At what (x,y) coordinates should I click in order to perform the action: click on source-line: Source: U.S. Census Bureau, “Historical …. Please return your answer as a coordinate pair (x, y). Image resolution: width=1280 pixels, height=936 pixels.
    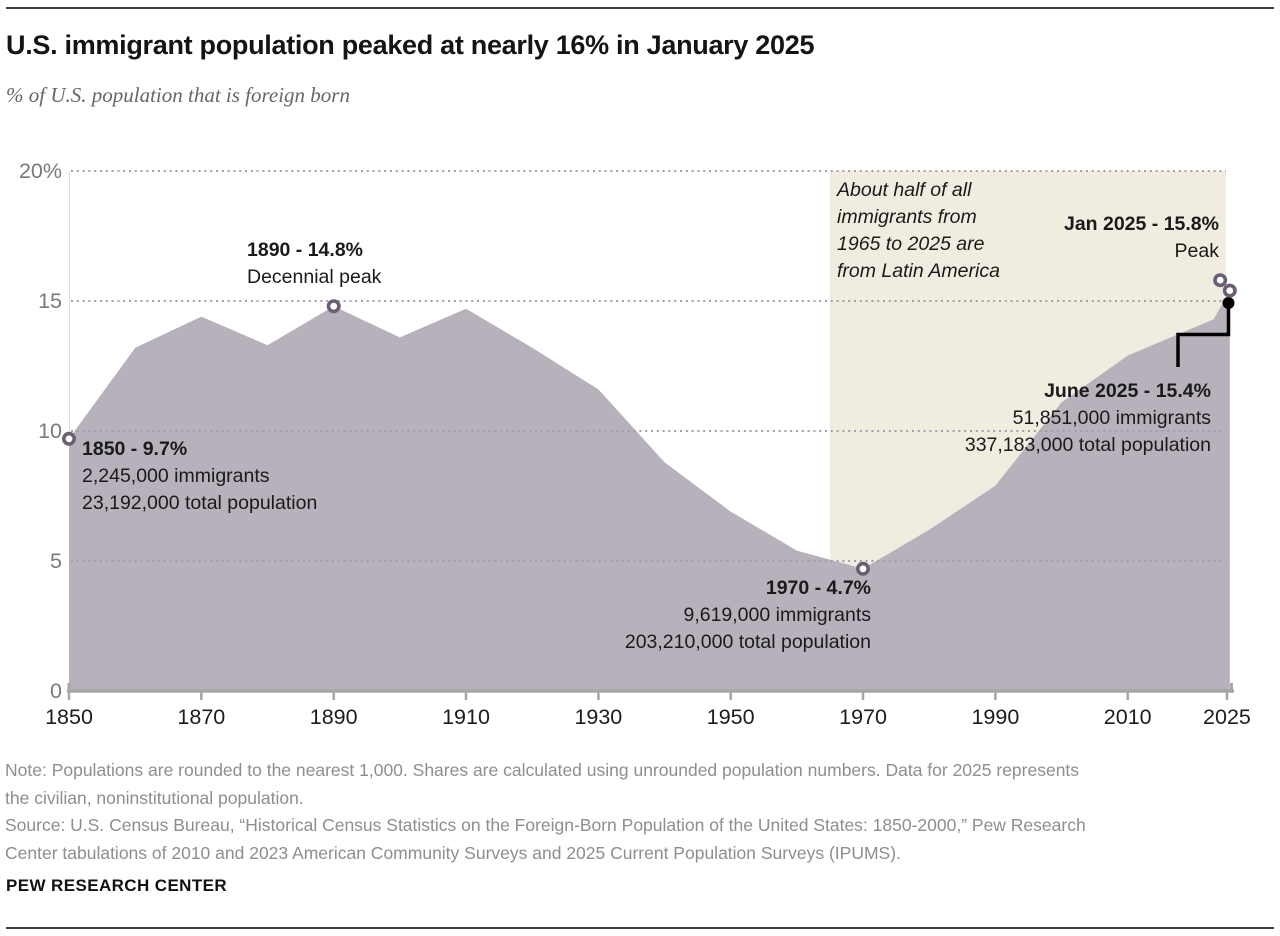
    Looking at the image, I should click on (545, 825).